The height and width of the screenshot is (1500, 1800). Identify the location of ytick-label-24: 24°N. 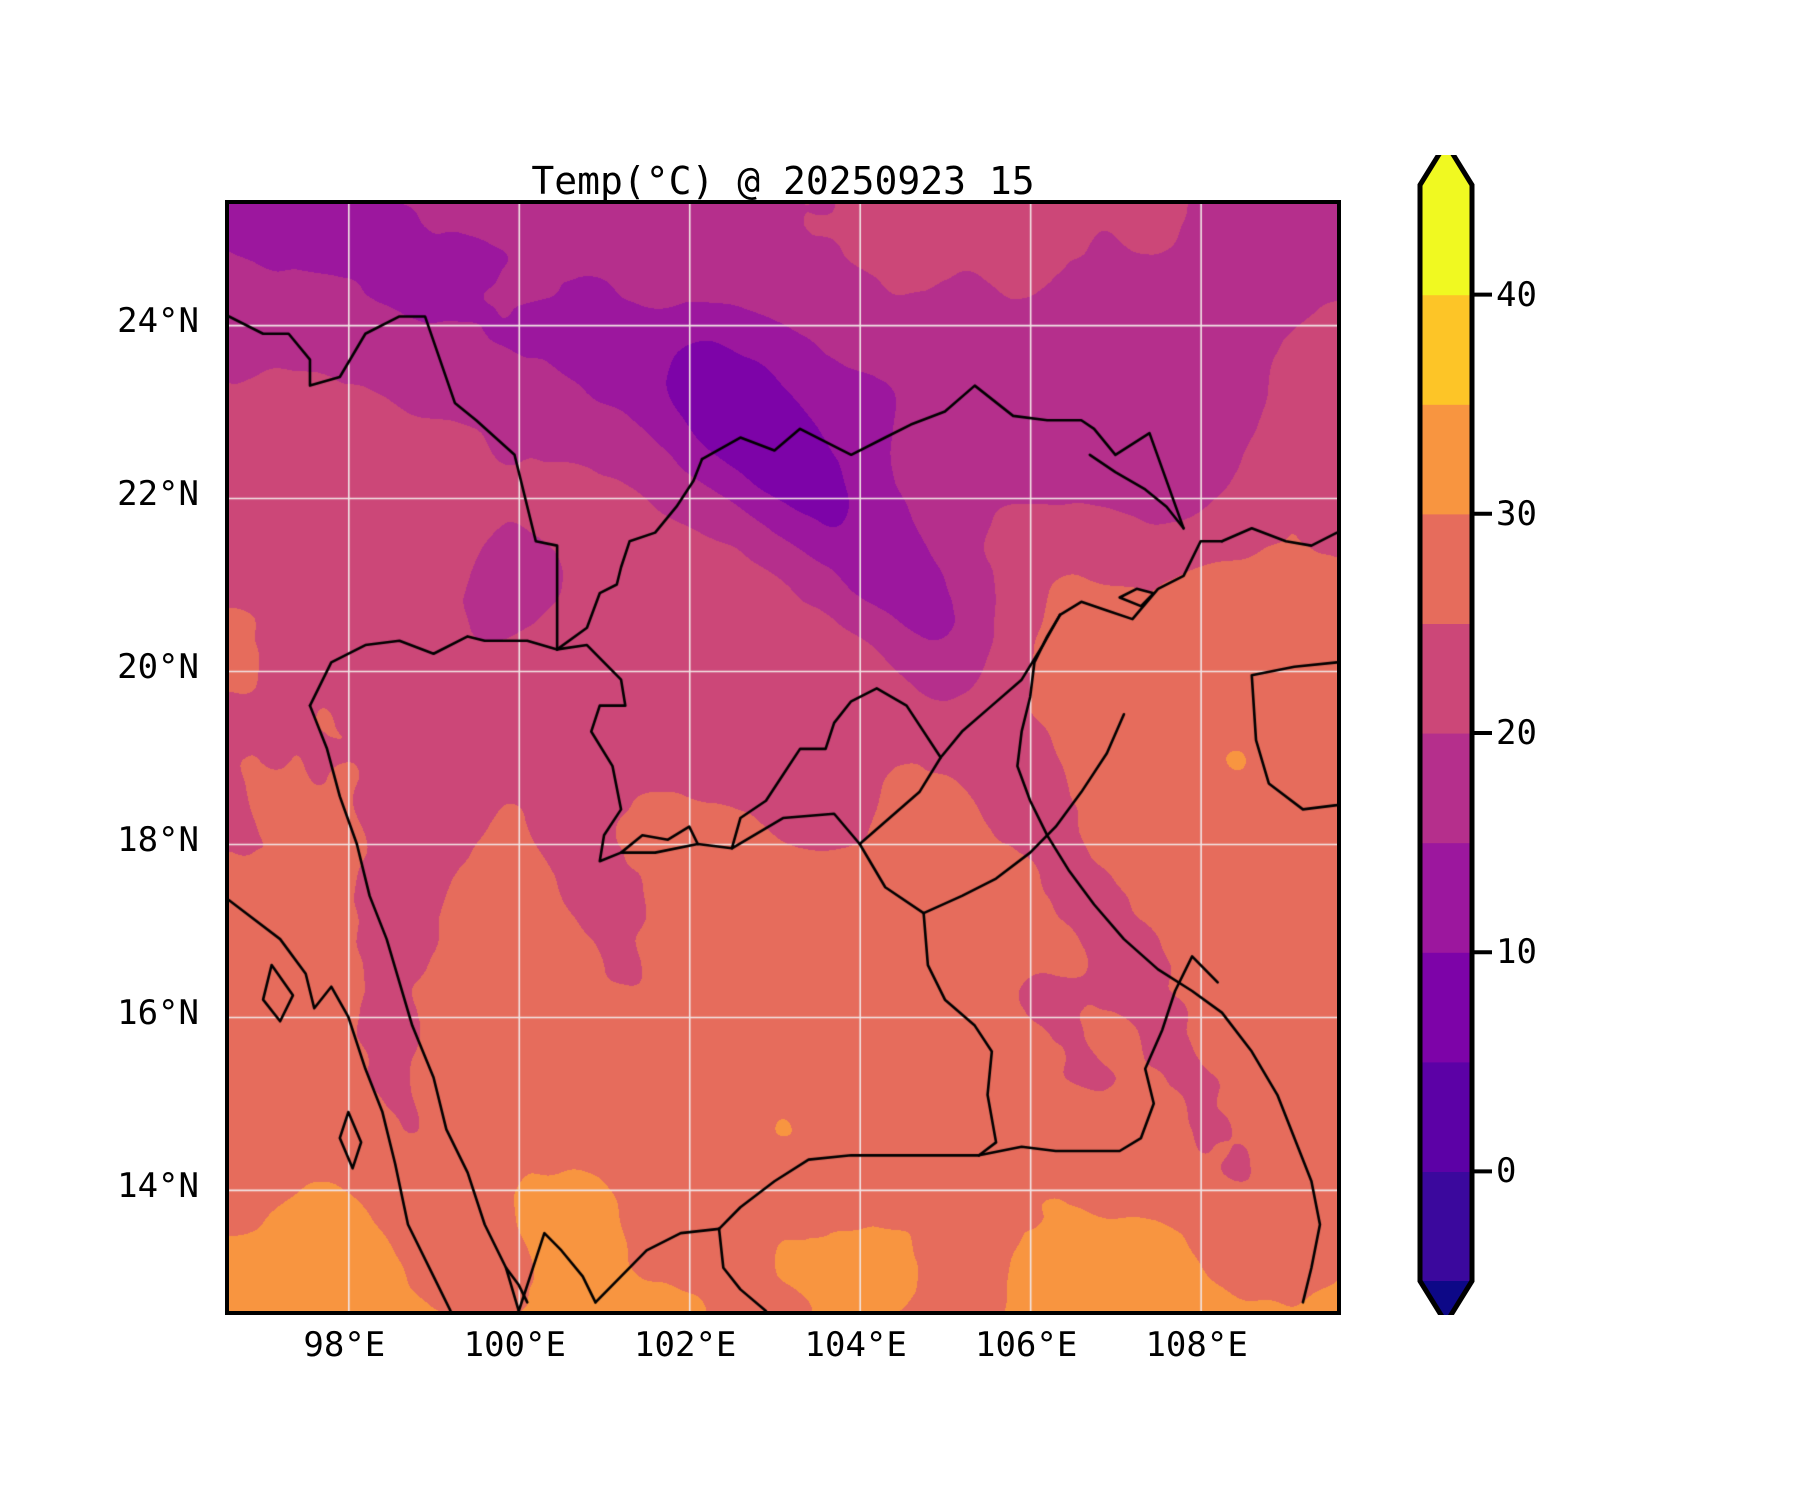
(158, 321).